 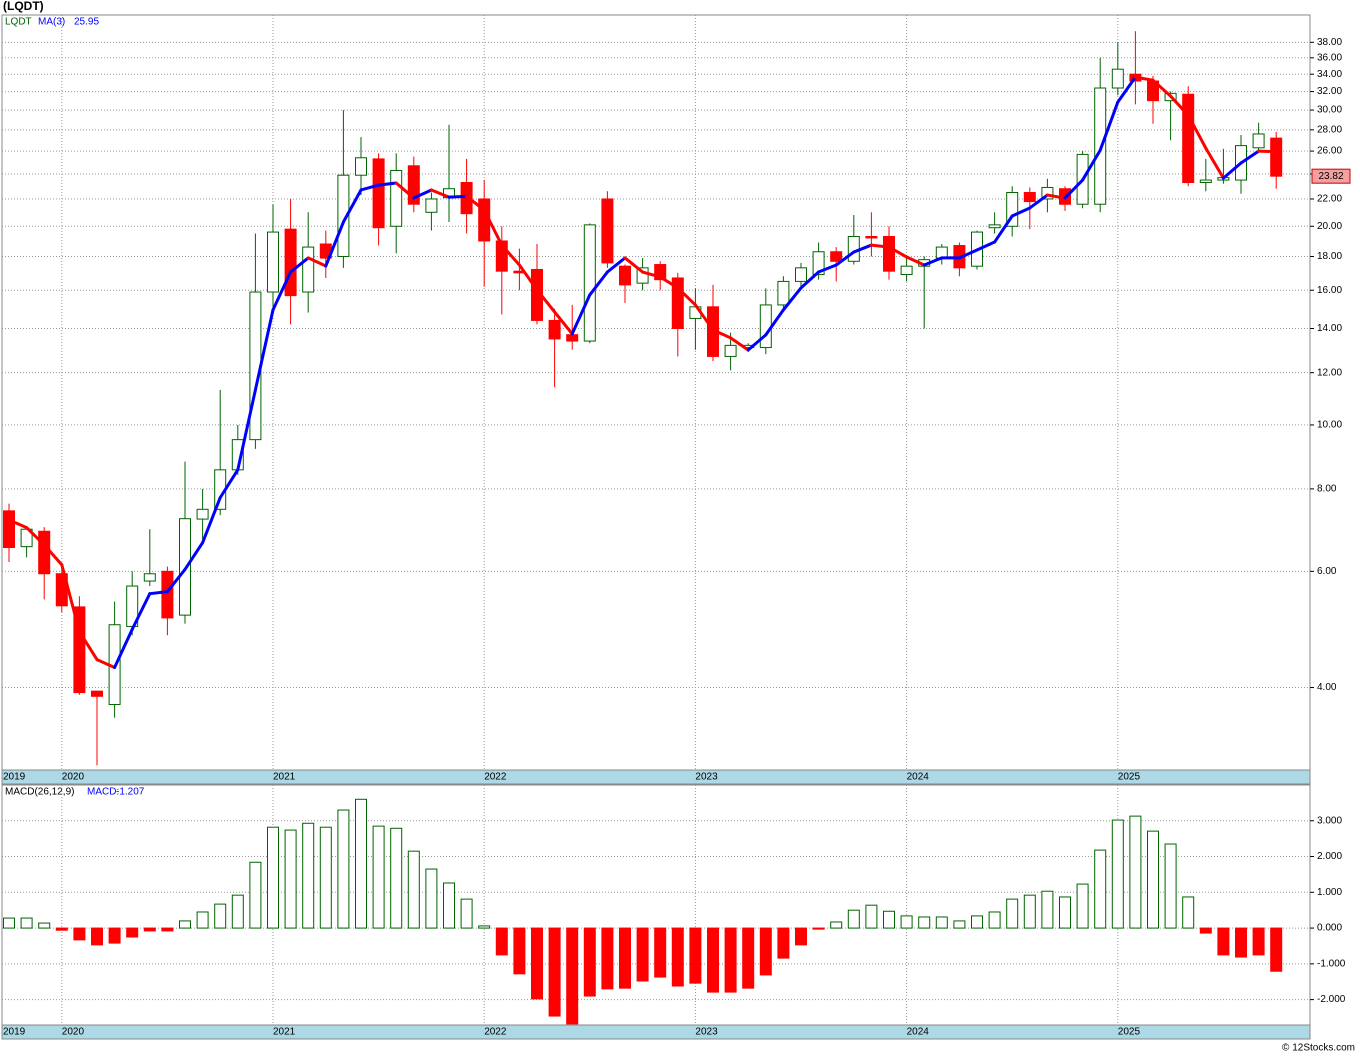 I want to click on y-tick-label: 14.00, so click(x=1329, y=328).